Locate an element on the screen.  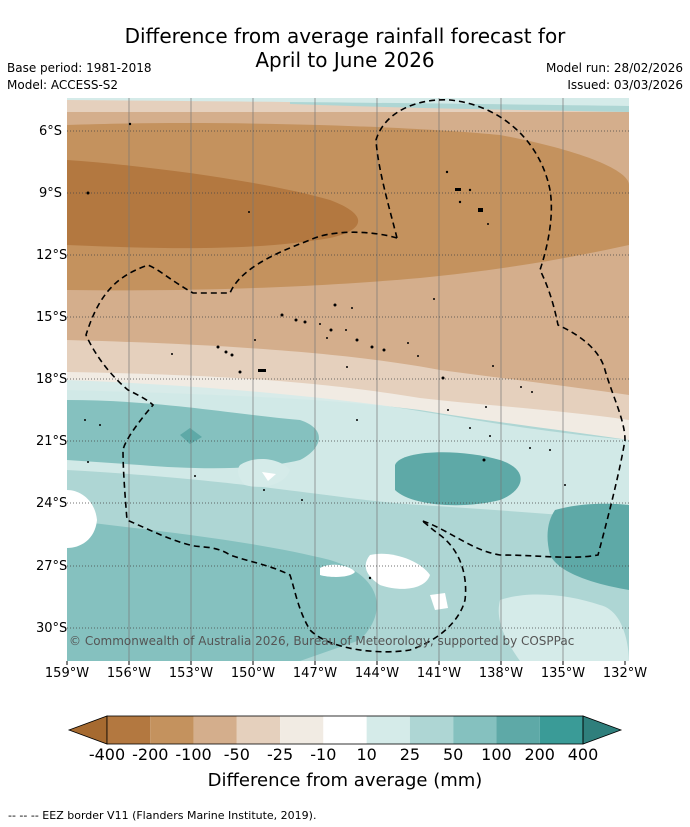
colorbar-arrow-low is located at coordinates (87, 730).